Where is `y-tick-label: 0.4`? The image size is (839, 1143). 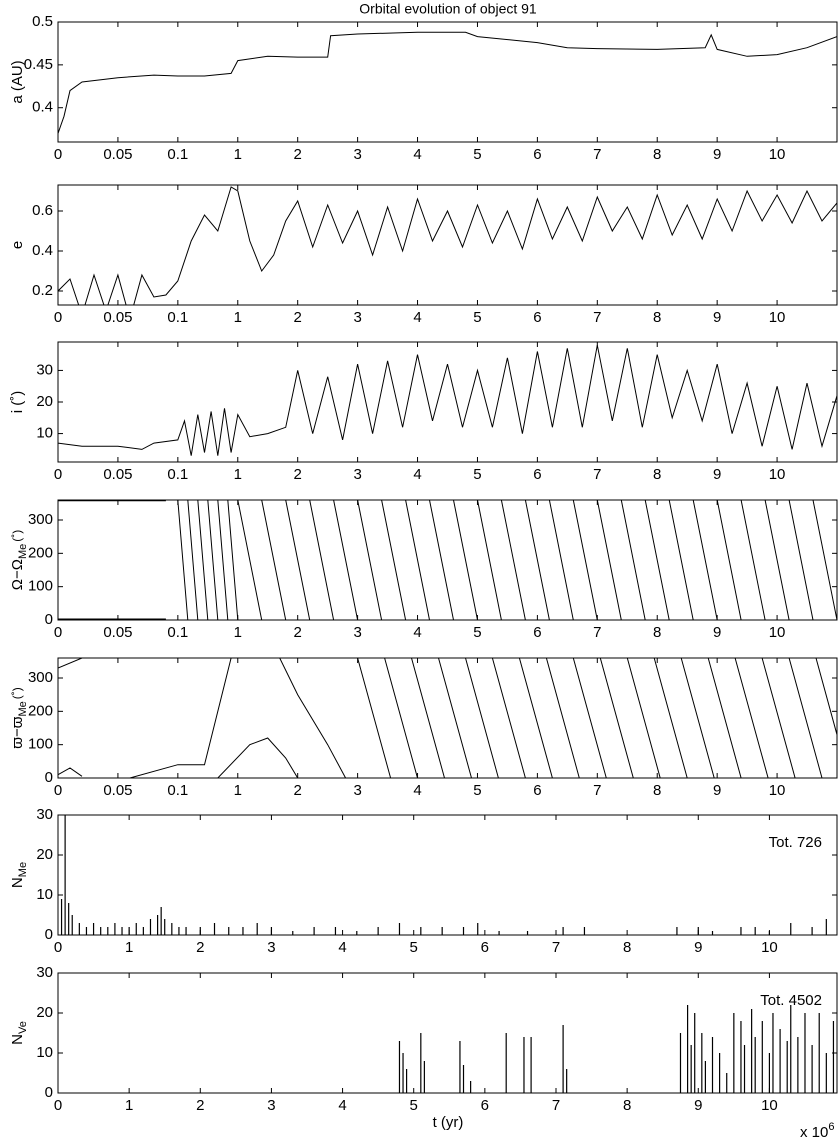 y-tick-label: 0.4 is located at coordinates (42, 107).